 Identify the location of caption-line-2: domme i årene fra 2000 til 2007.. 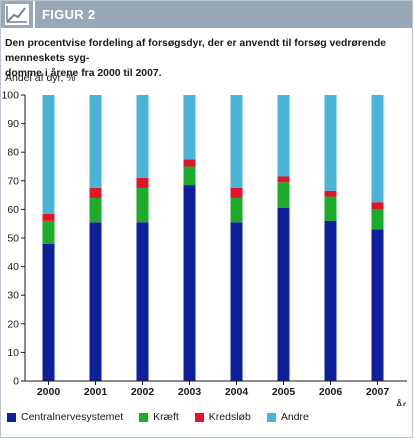
(83, 73).